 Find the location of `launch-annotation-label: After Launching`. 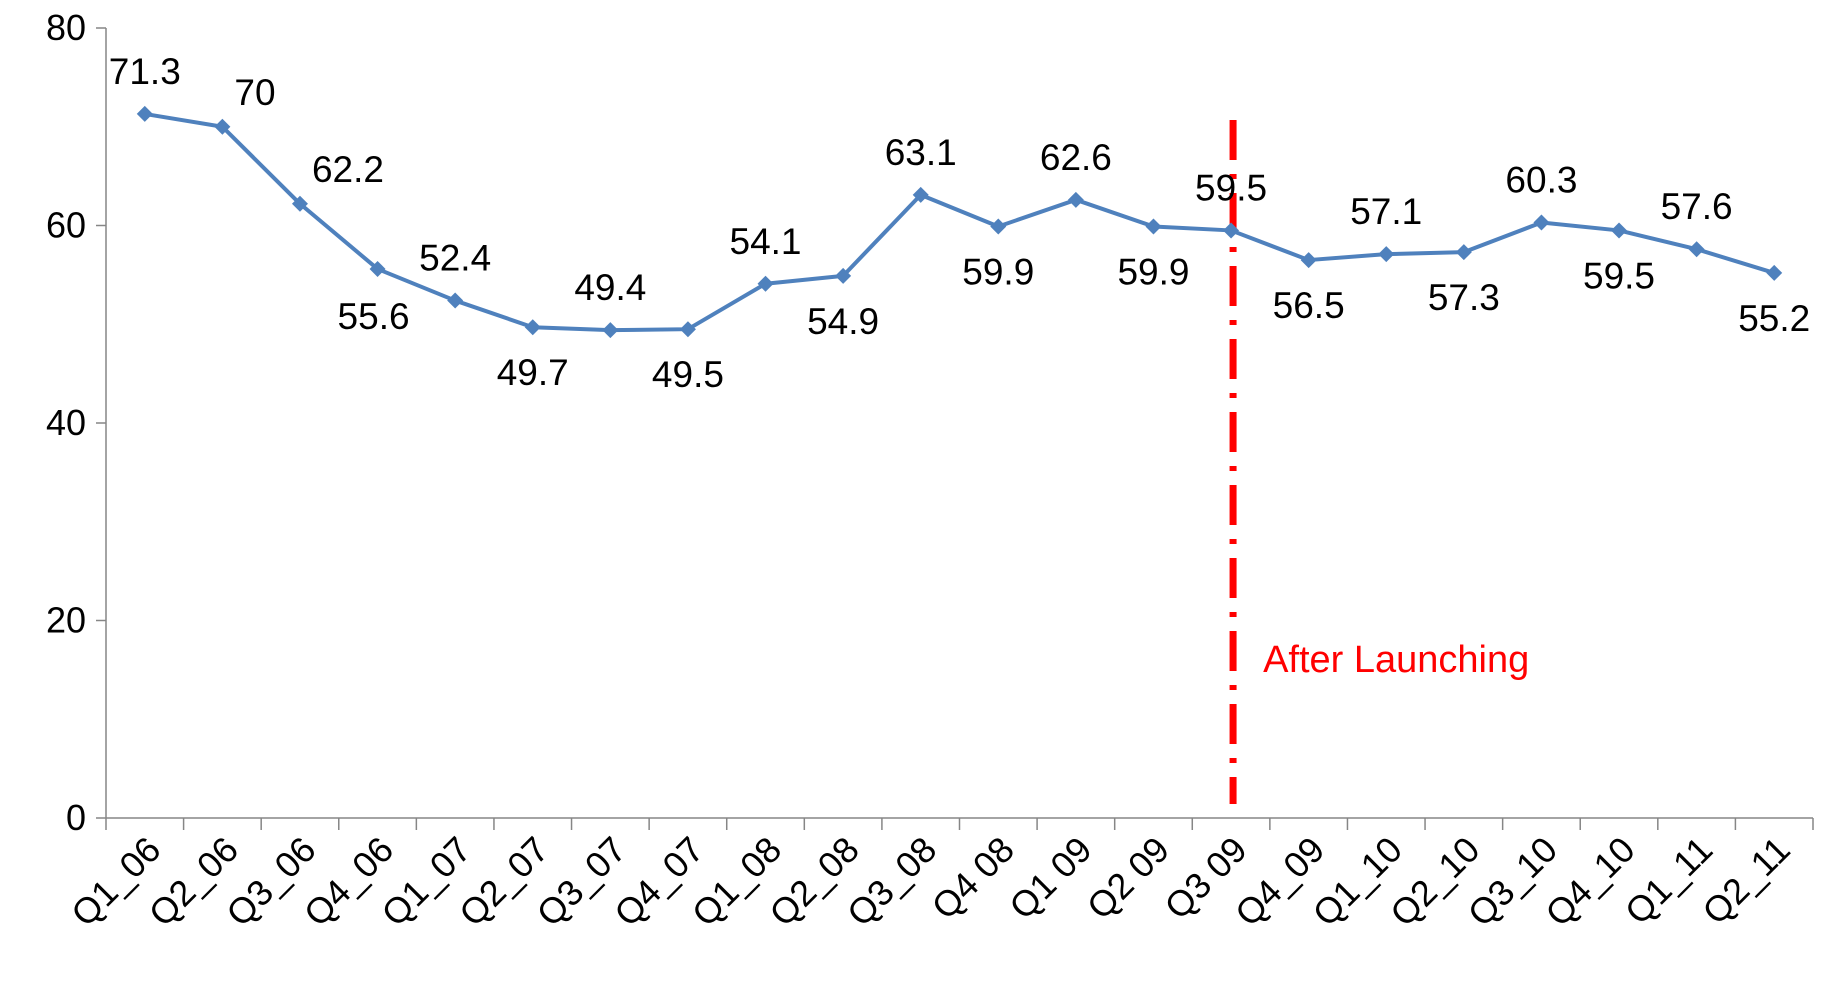

launch-annotation-label: After Launching is located at coordinates (1396, 660).